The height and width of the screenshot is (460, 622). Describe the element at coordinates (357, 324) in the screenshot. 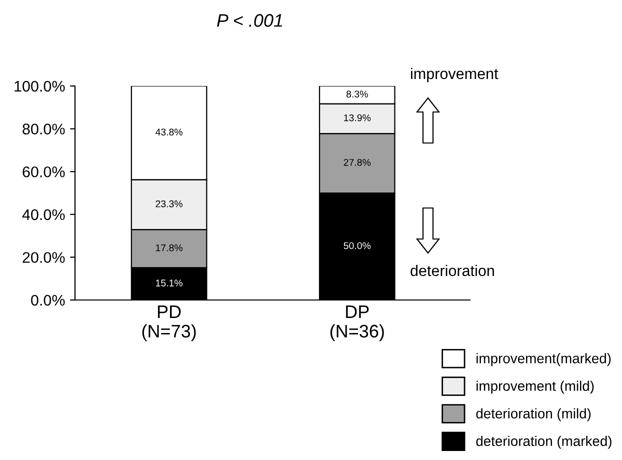

I see `x-tick-label: DP (N=36)` at that location.